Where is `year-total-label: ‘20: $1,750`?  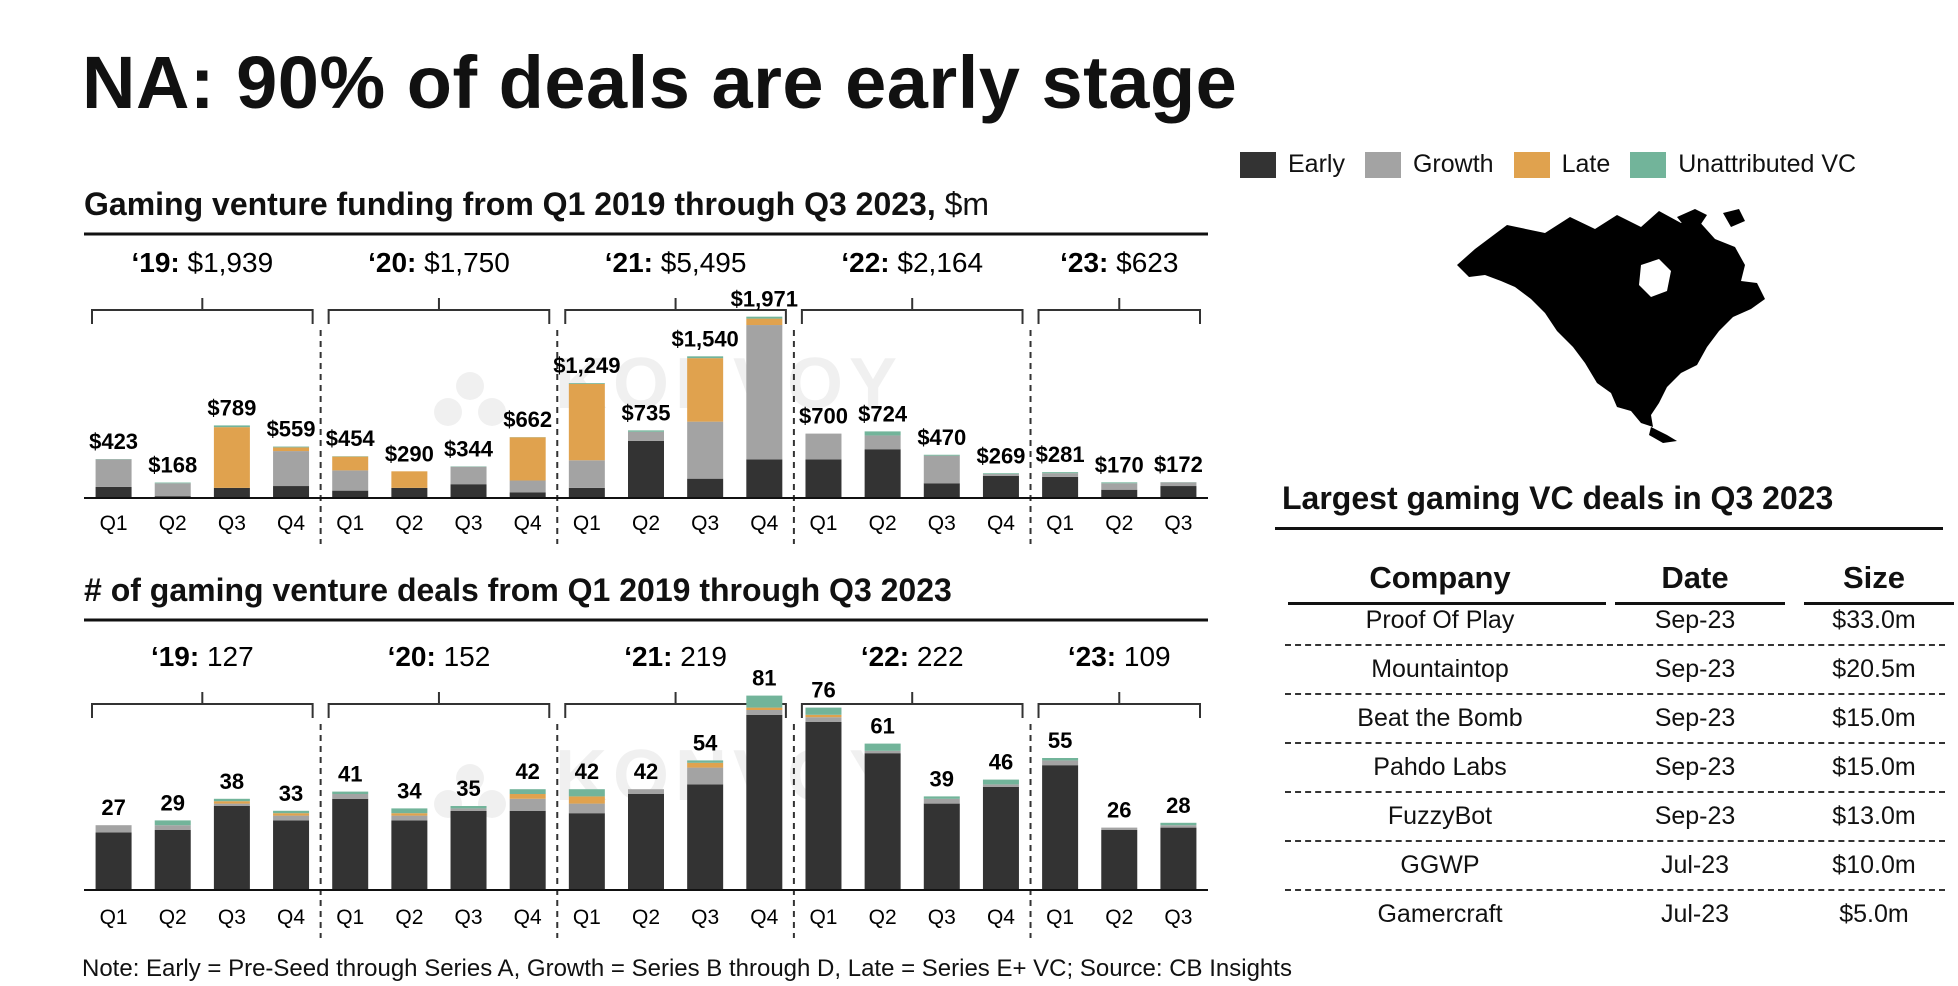
year-total-label: ‘20: $1,750 is located at coordinates (439, 262).